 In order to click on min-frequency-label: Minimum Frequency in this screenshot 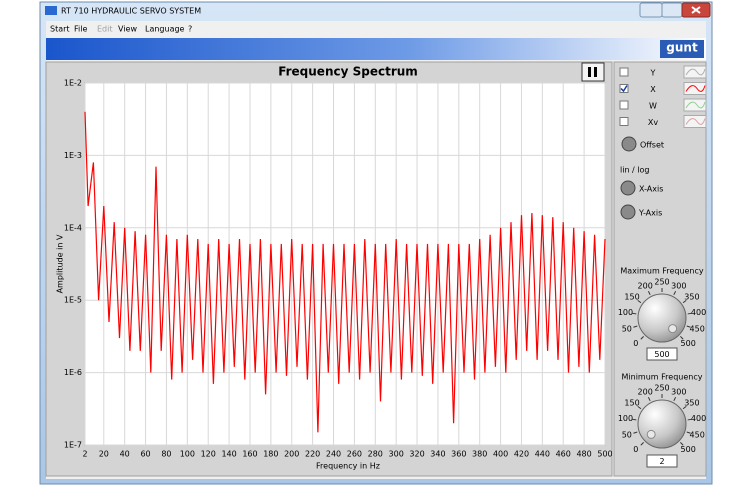, I will do `click(662, 377)`.